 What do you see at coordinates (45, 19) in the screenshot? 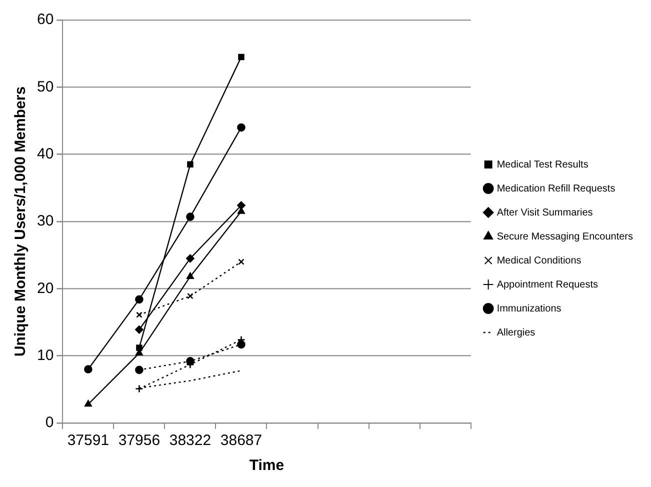
I see `y-tick-label: 60` at bounding box center [45, 19].